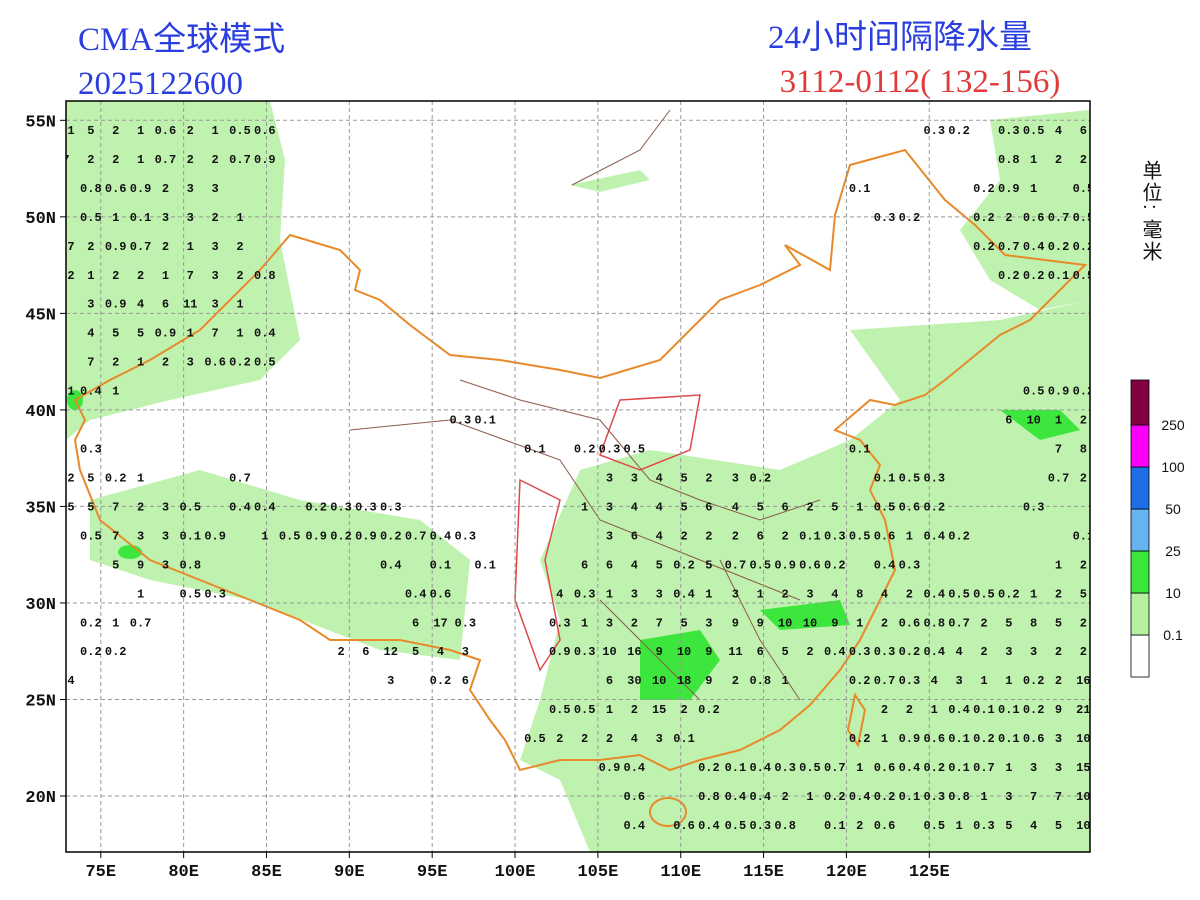 The height and width of the screenshot is (900, 1200). Describe the element at coordinates (1173, 551) in the screenshot. I see `legend-level: 25` at that location.